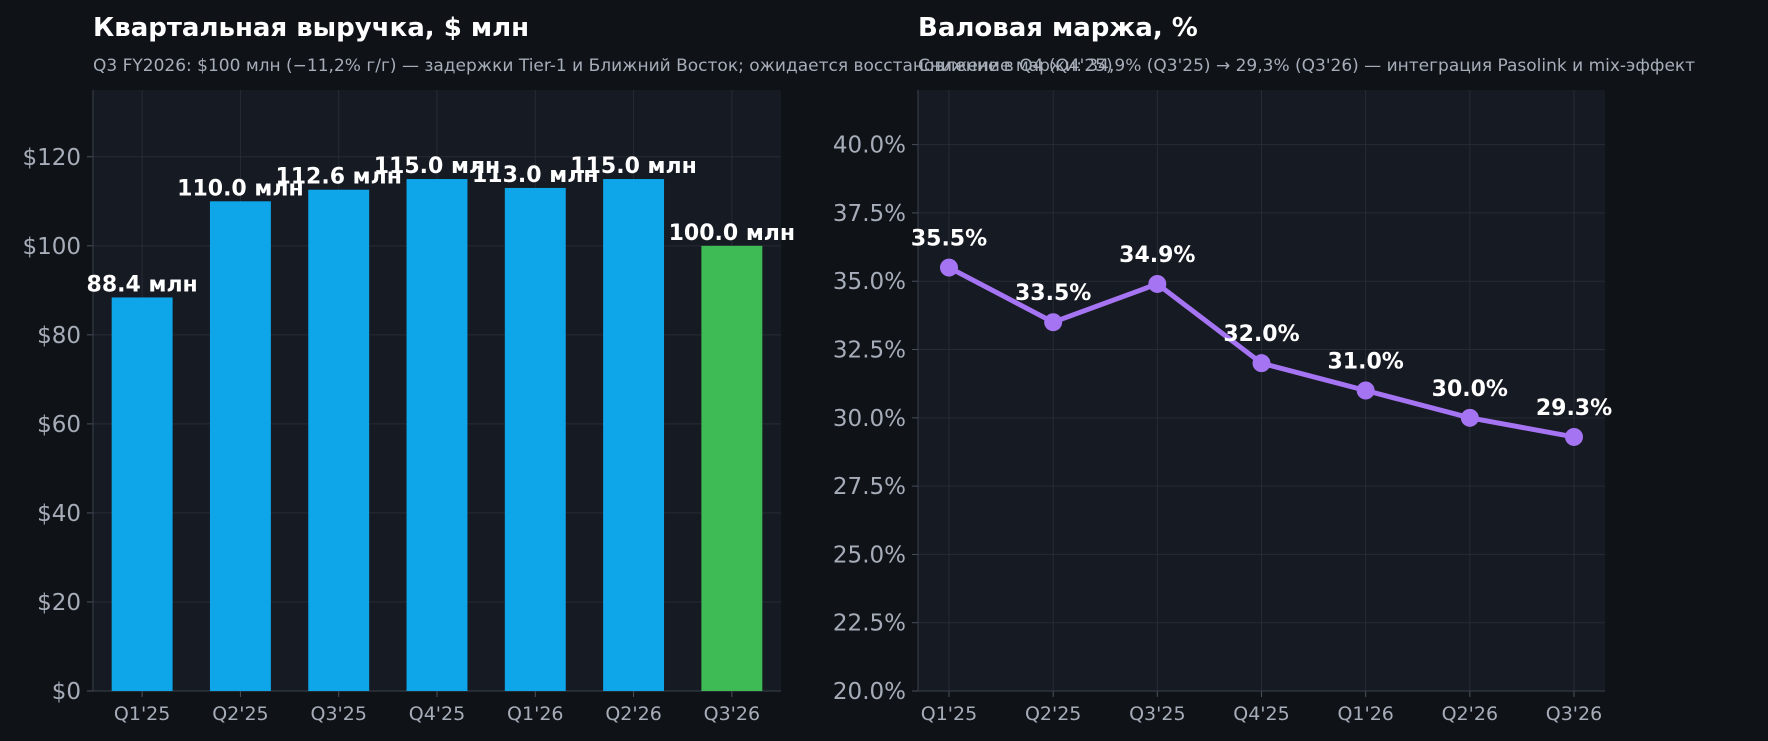  What do you see at coordinates (869, 282) in the screenshot?
I see `margin-ytick-label: 35.0%` at bounding box center [869, 282].